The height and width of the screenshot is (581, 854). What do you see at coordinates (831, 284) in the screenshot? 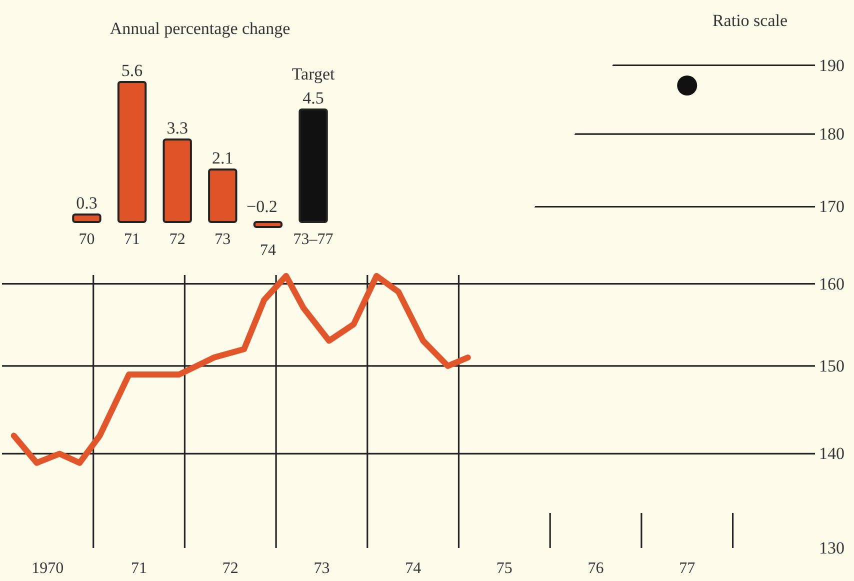
I see `y-tick-label: 160` at bounding box center [831, 284].